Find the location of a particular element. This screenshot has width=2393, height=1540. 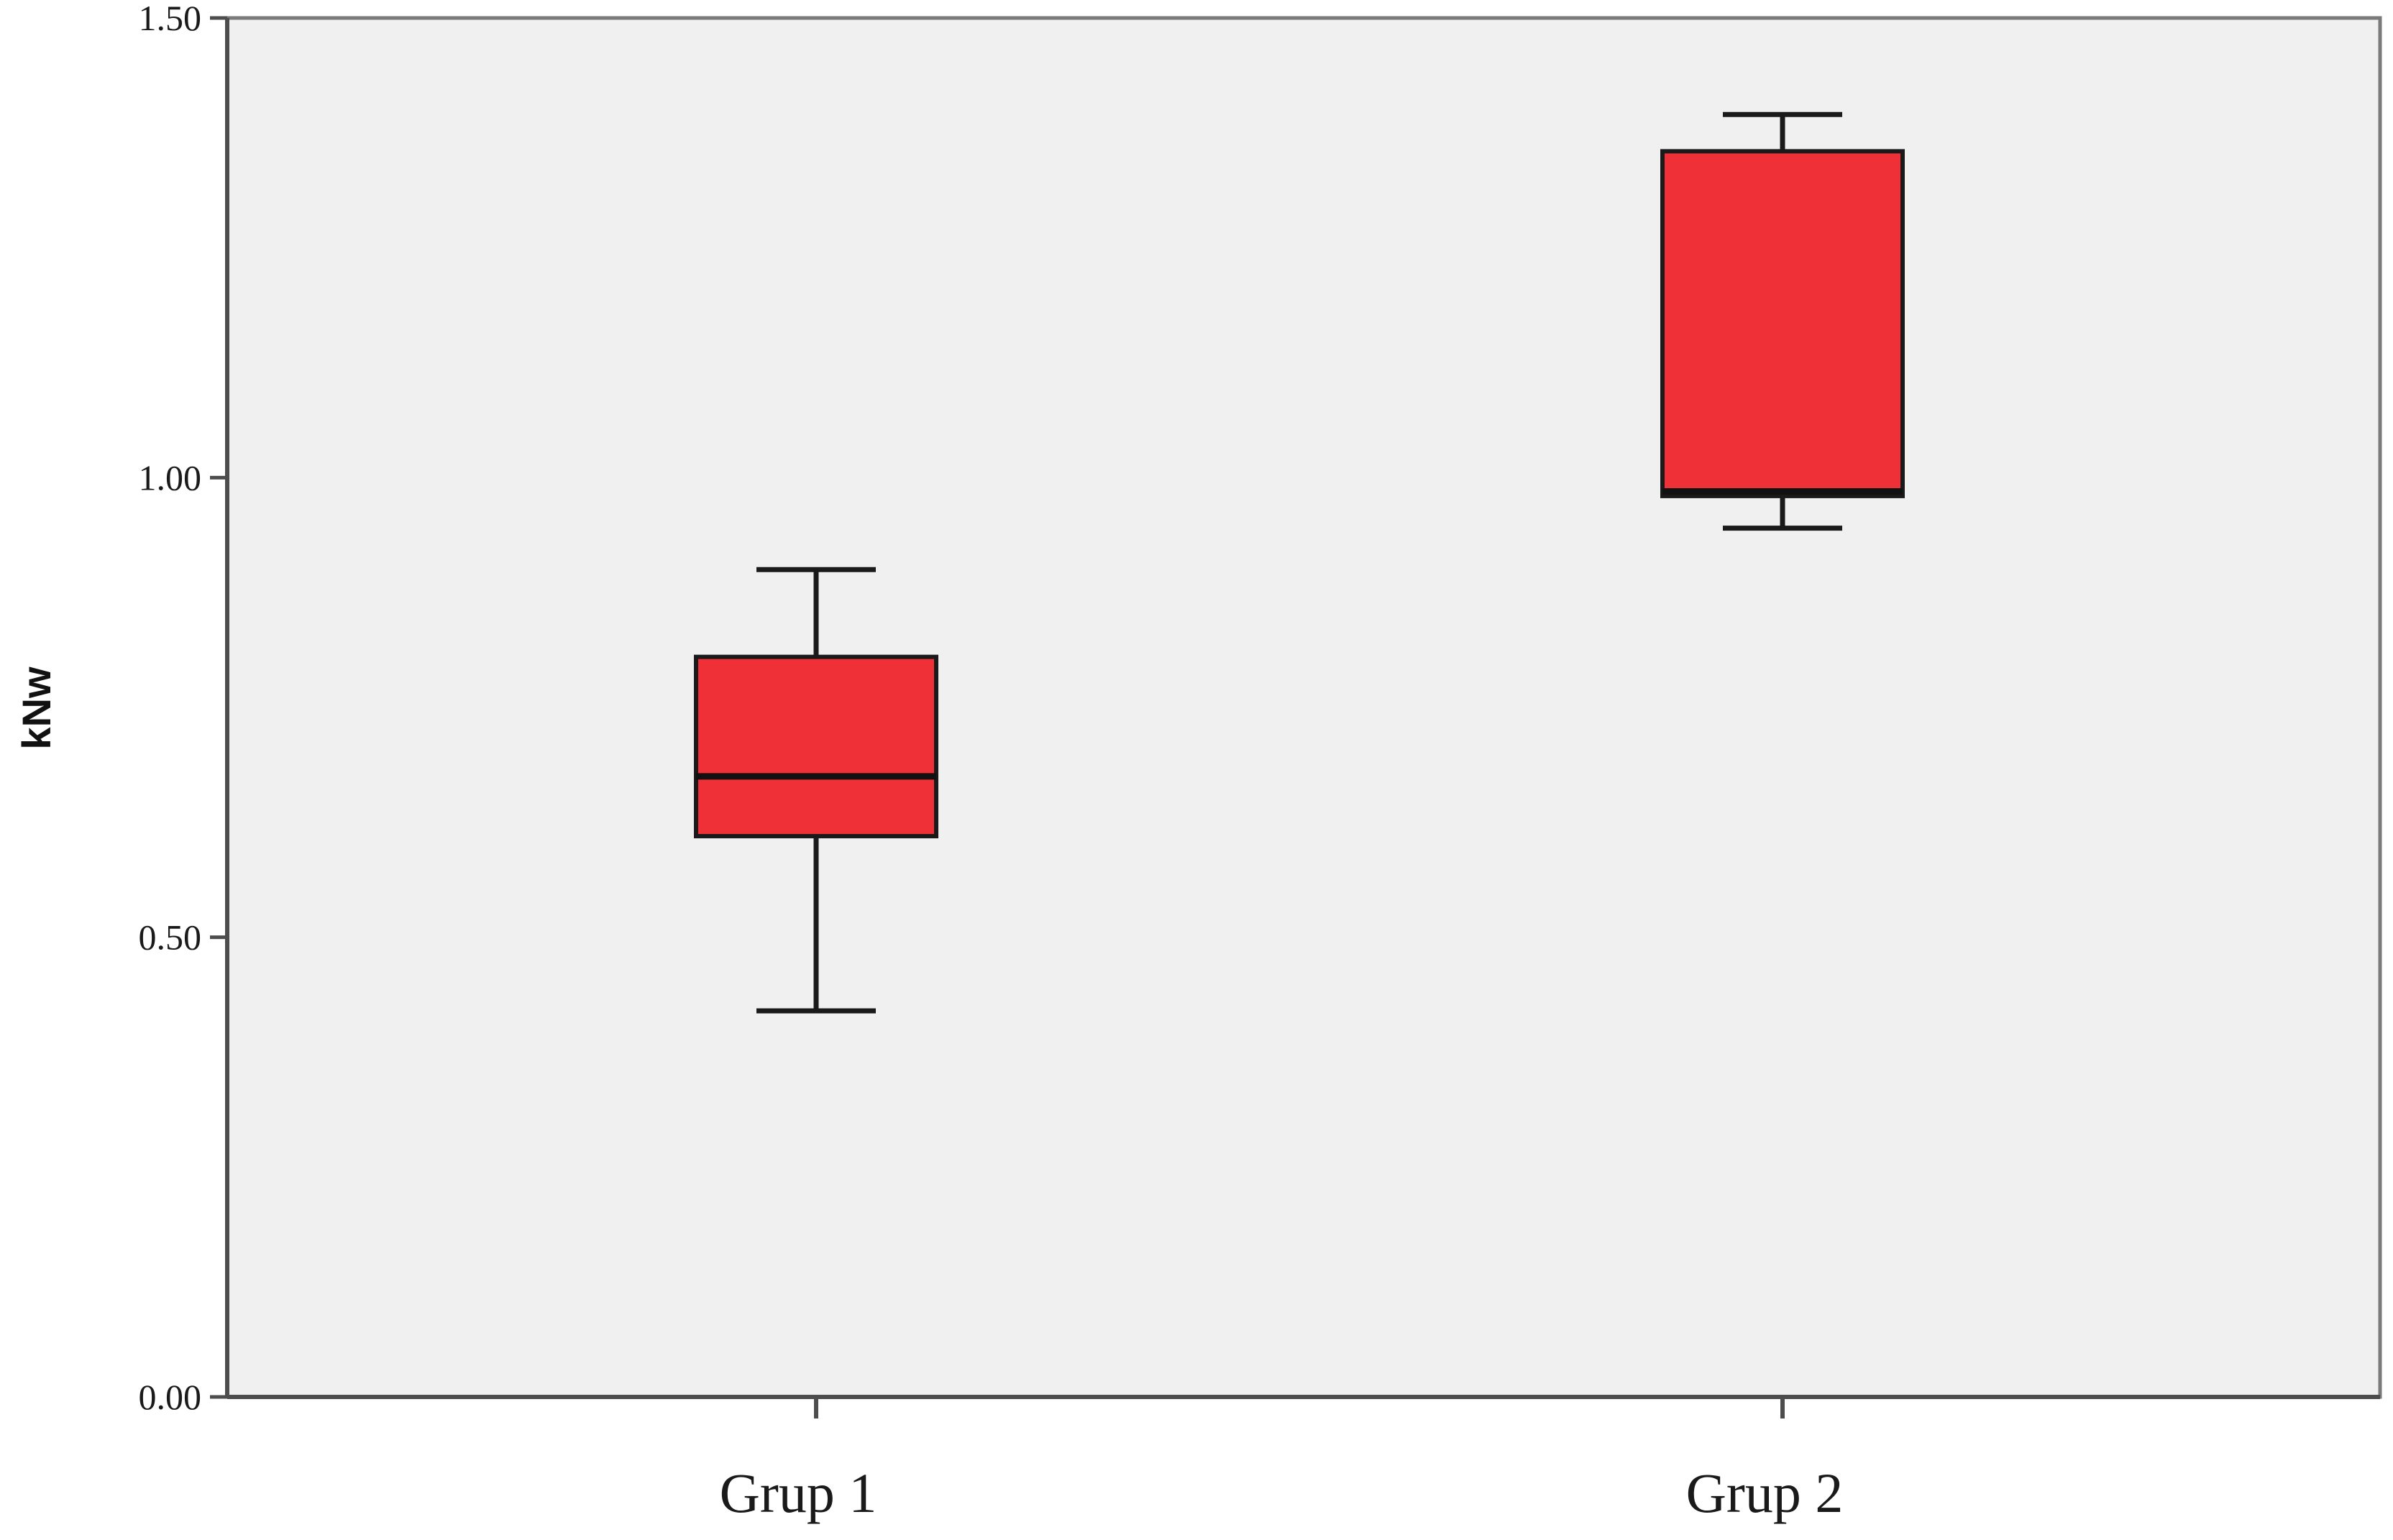

y-tick-label-0: 0.00 is located at coordinates (170, 1397).